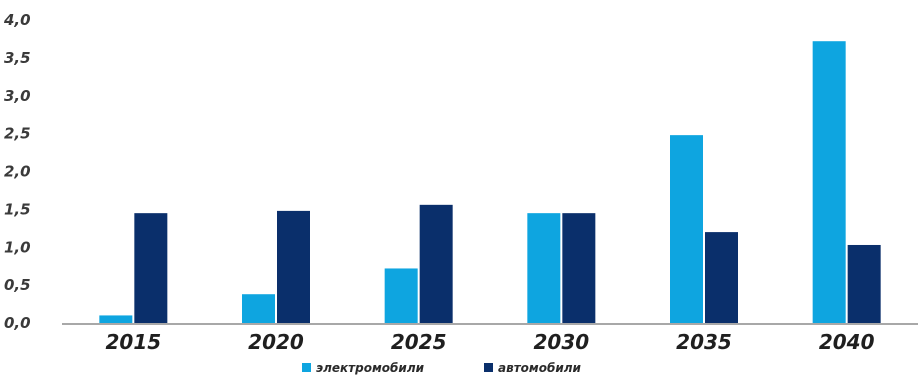 This screenshot has height=376, width=923. I want to click on y-tick-label: 2,0, so click(17, 172).